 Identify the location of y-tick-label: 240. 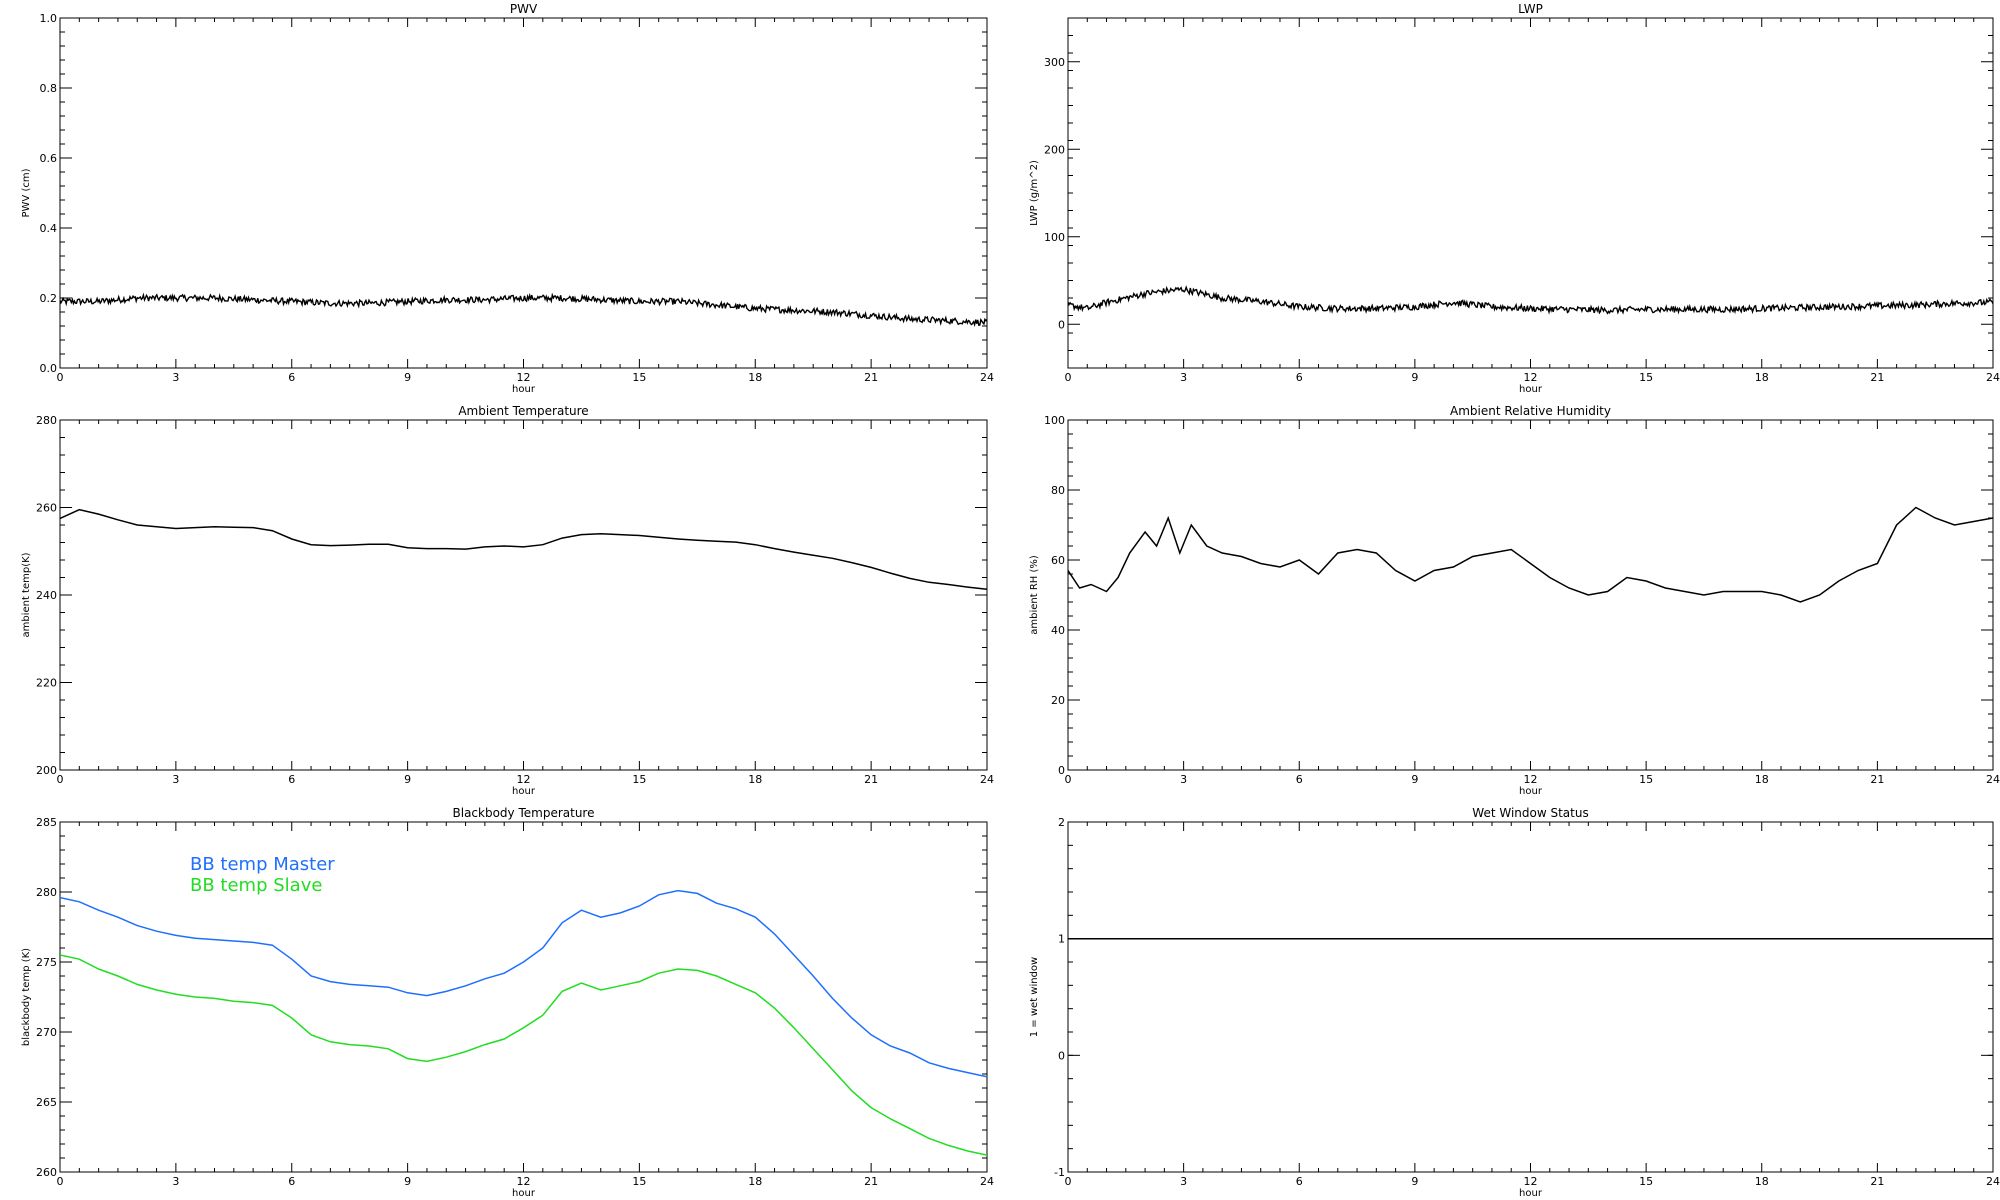
(46, 595).